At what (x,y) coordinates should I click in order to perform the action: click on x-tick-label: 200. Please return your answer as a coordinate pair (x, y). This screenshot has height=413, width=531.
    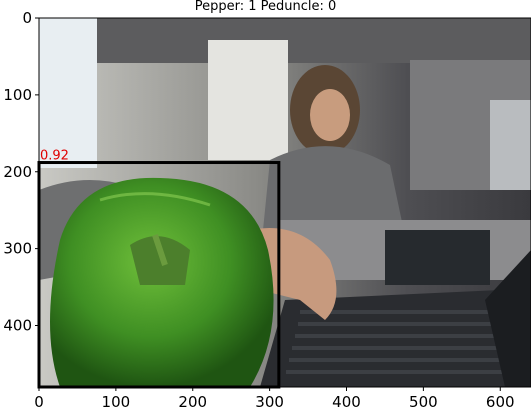
    Looking at the image, I should click on (192, 402).